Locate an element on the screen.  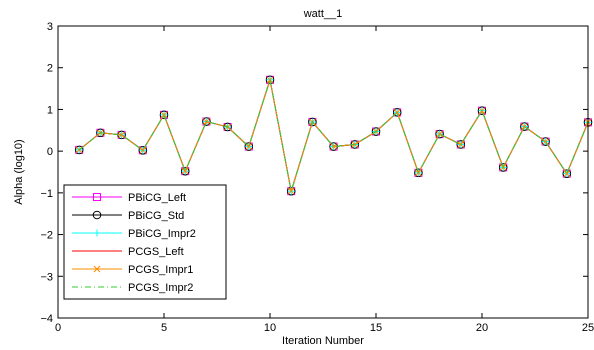
x-axis-title: Iteration Number is located at coordinates (323, 341).